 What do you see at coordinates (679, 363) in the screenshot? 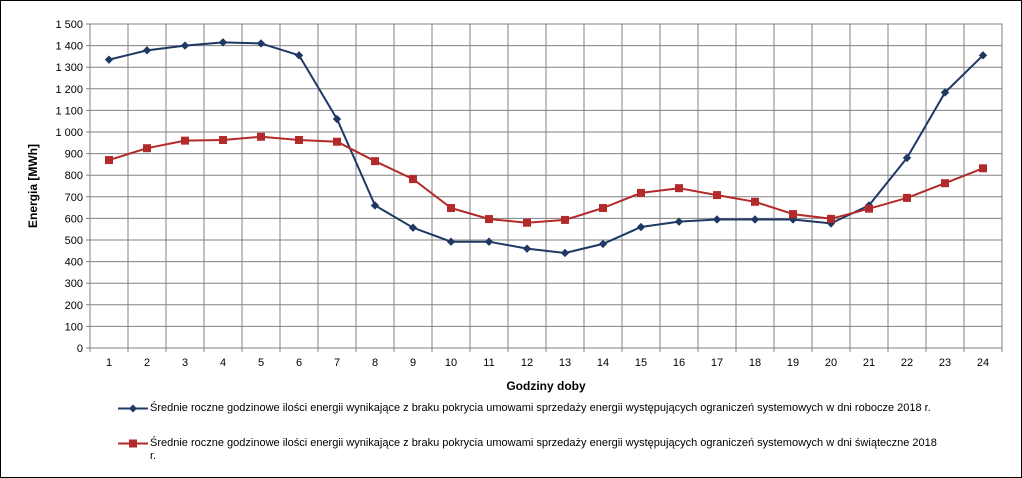
I see `x-tick-label: 16` at bounding box center [679, 363].